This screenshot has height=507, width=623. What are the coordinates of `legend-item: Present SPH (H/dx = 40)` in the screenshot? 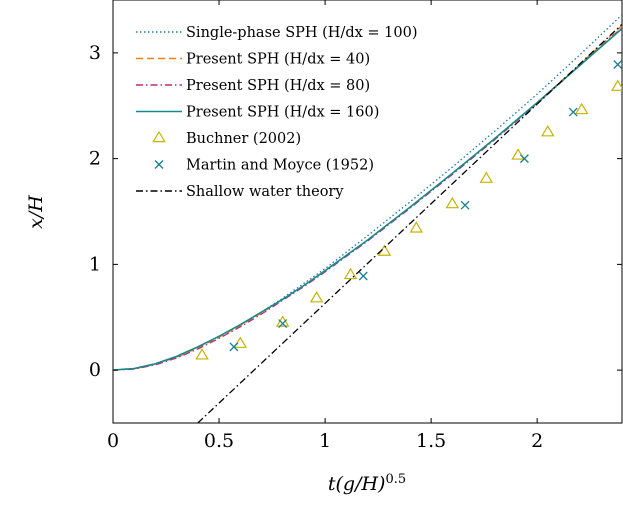 It's located at (253, 60).